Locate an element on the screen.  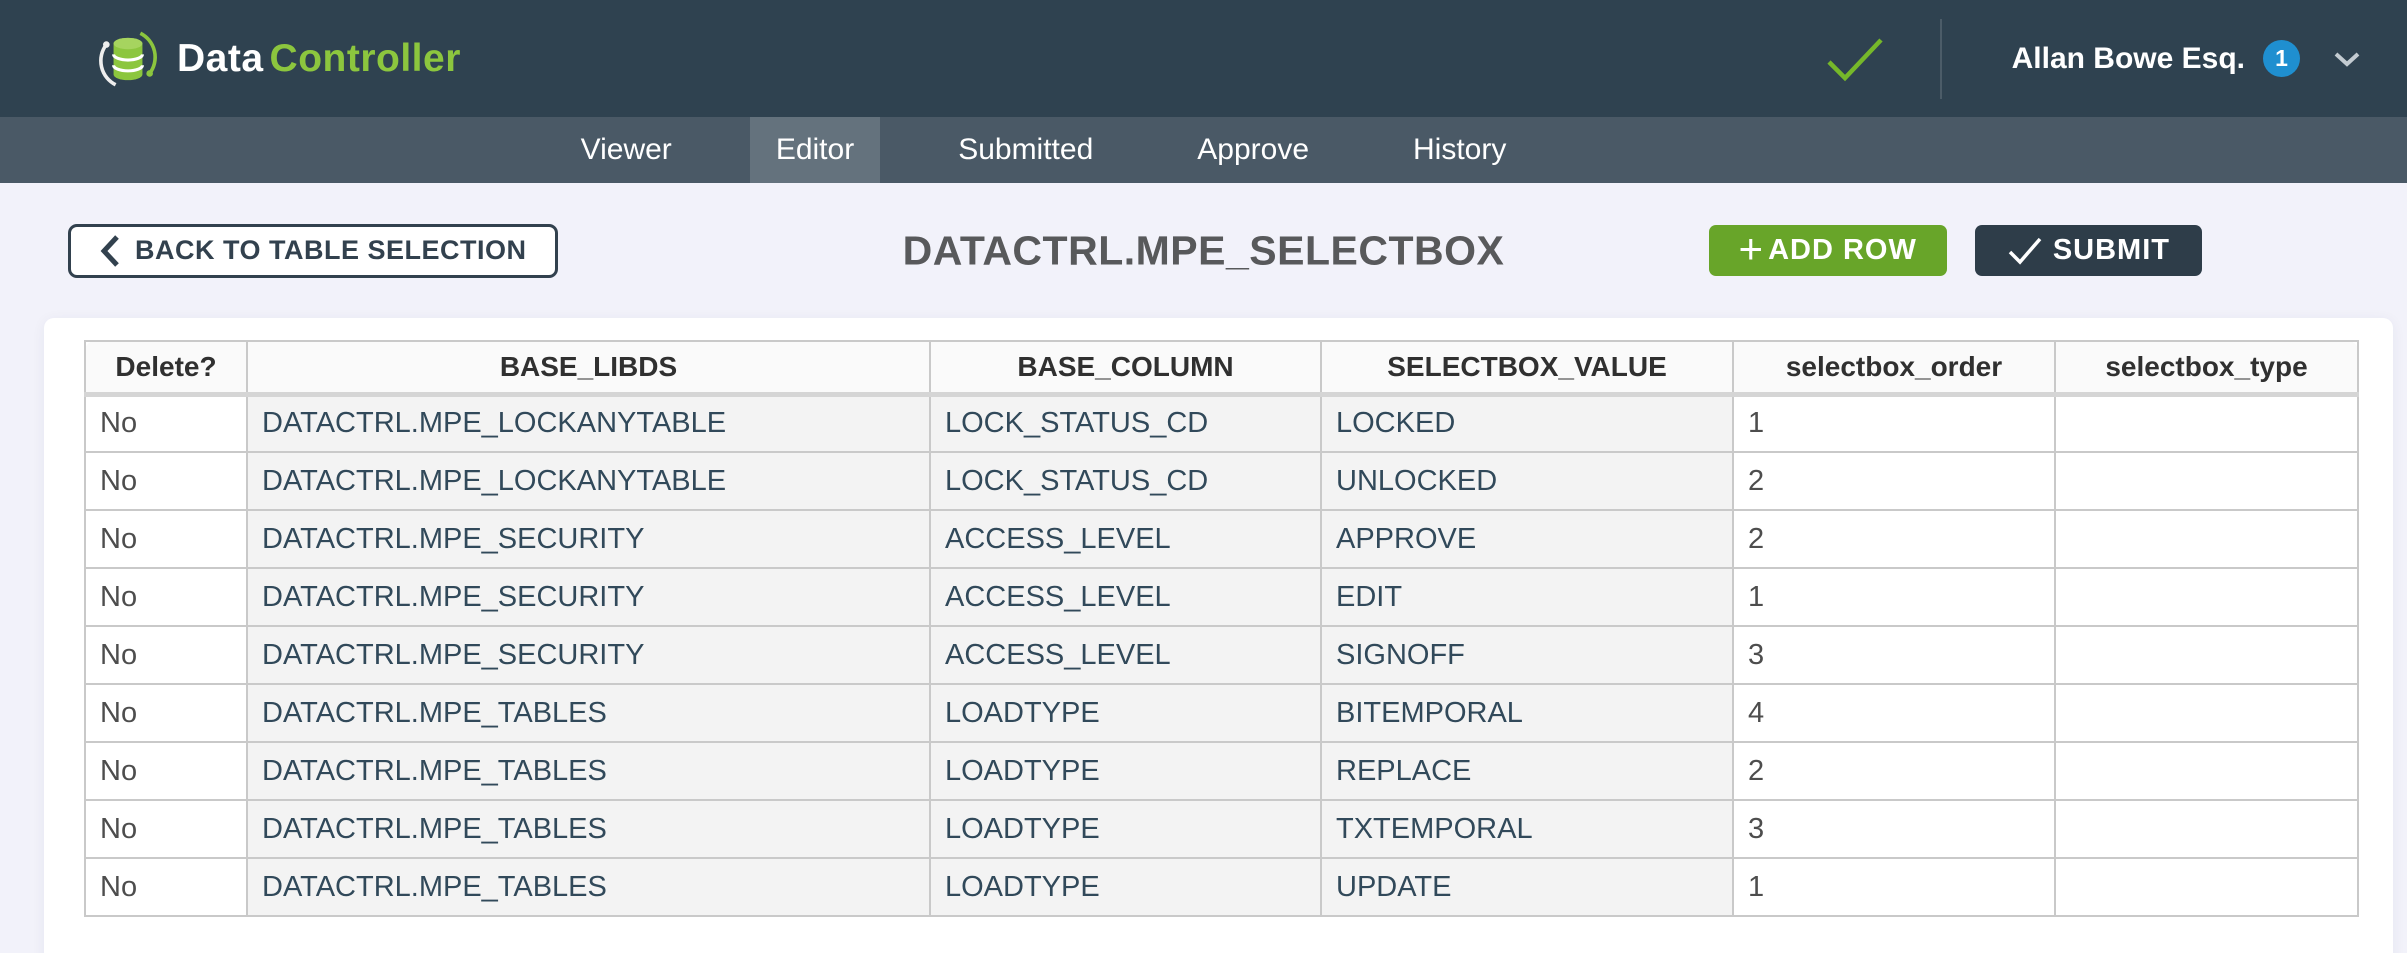
cell-r6-c3: LOADTYPE is located at coordinates (1125, 713).